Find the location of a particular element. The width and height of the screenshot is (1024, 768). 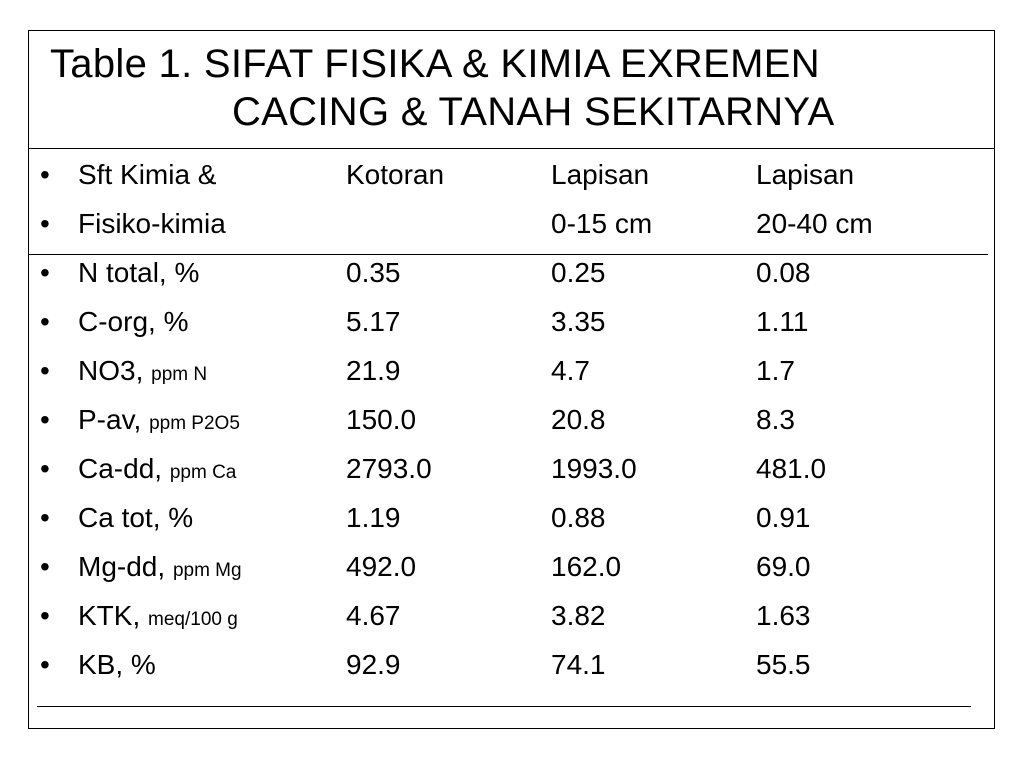

header-cell: Fisiko-kimia is located at coordinates (152, 223).